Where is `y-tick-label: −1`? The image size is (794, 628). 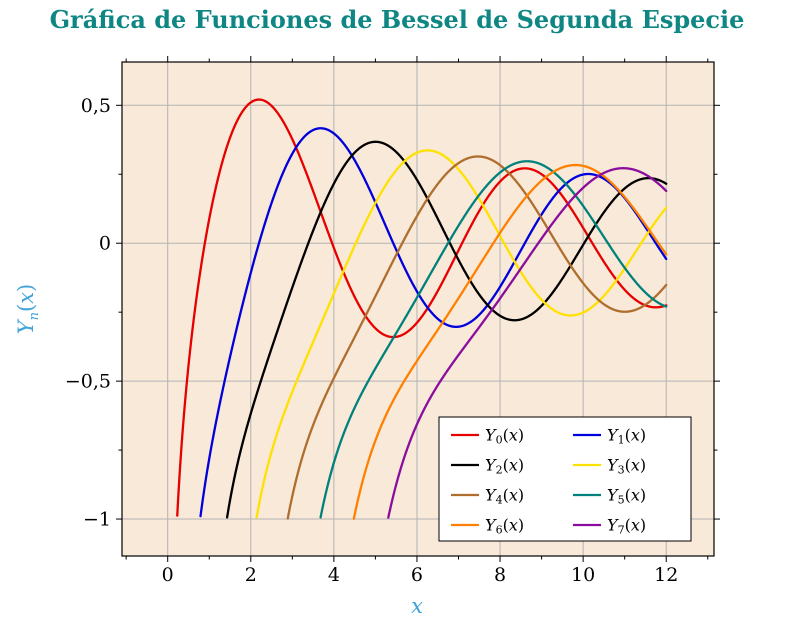
y-tick-label: −1 is located at coordinates (97, 520).